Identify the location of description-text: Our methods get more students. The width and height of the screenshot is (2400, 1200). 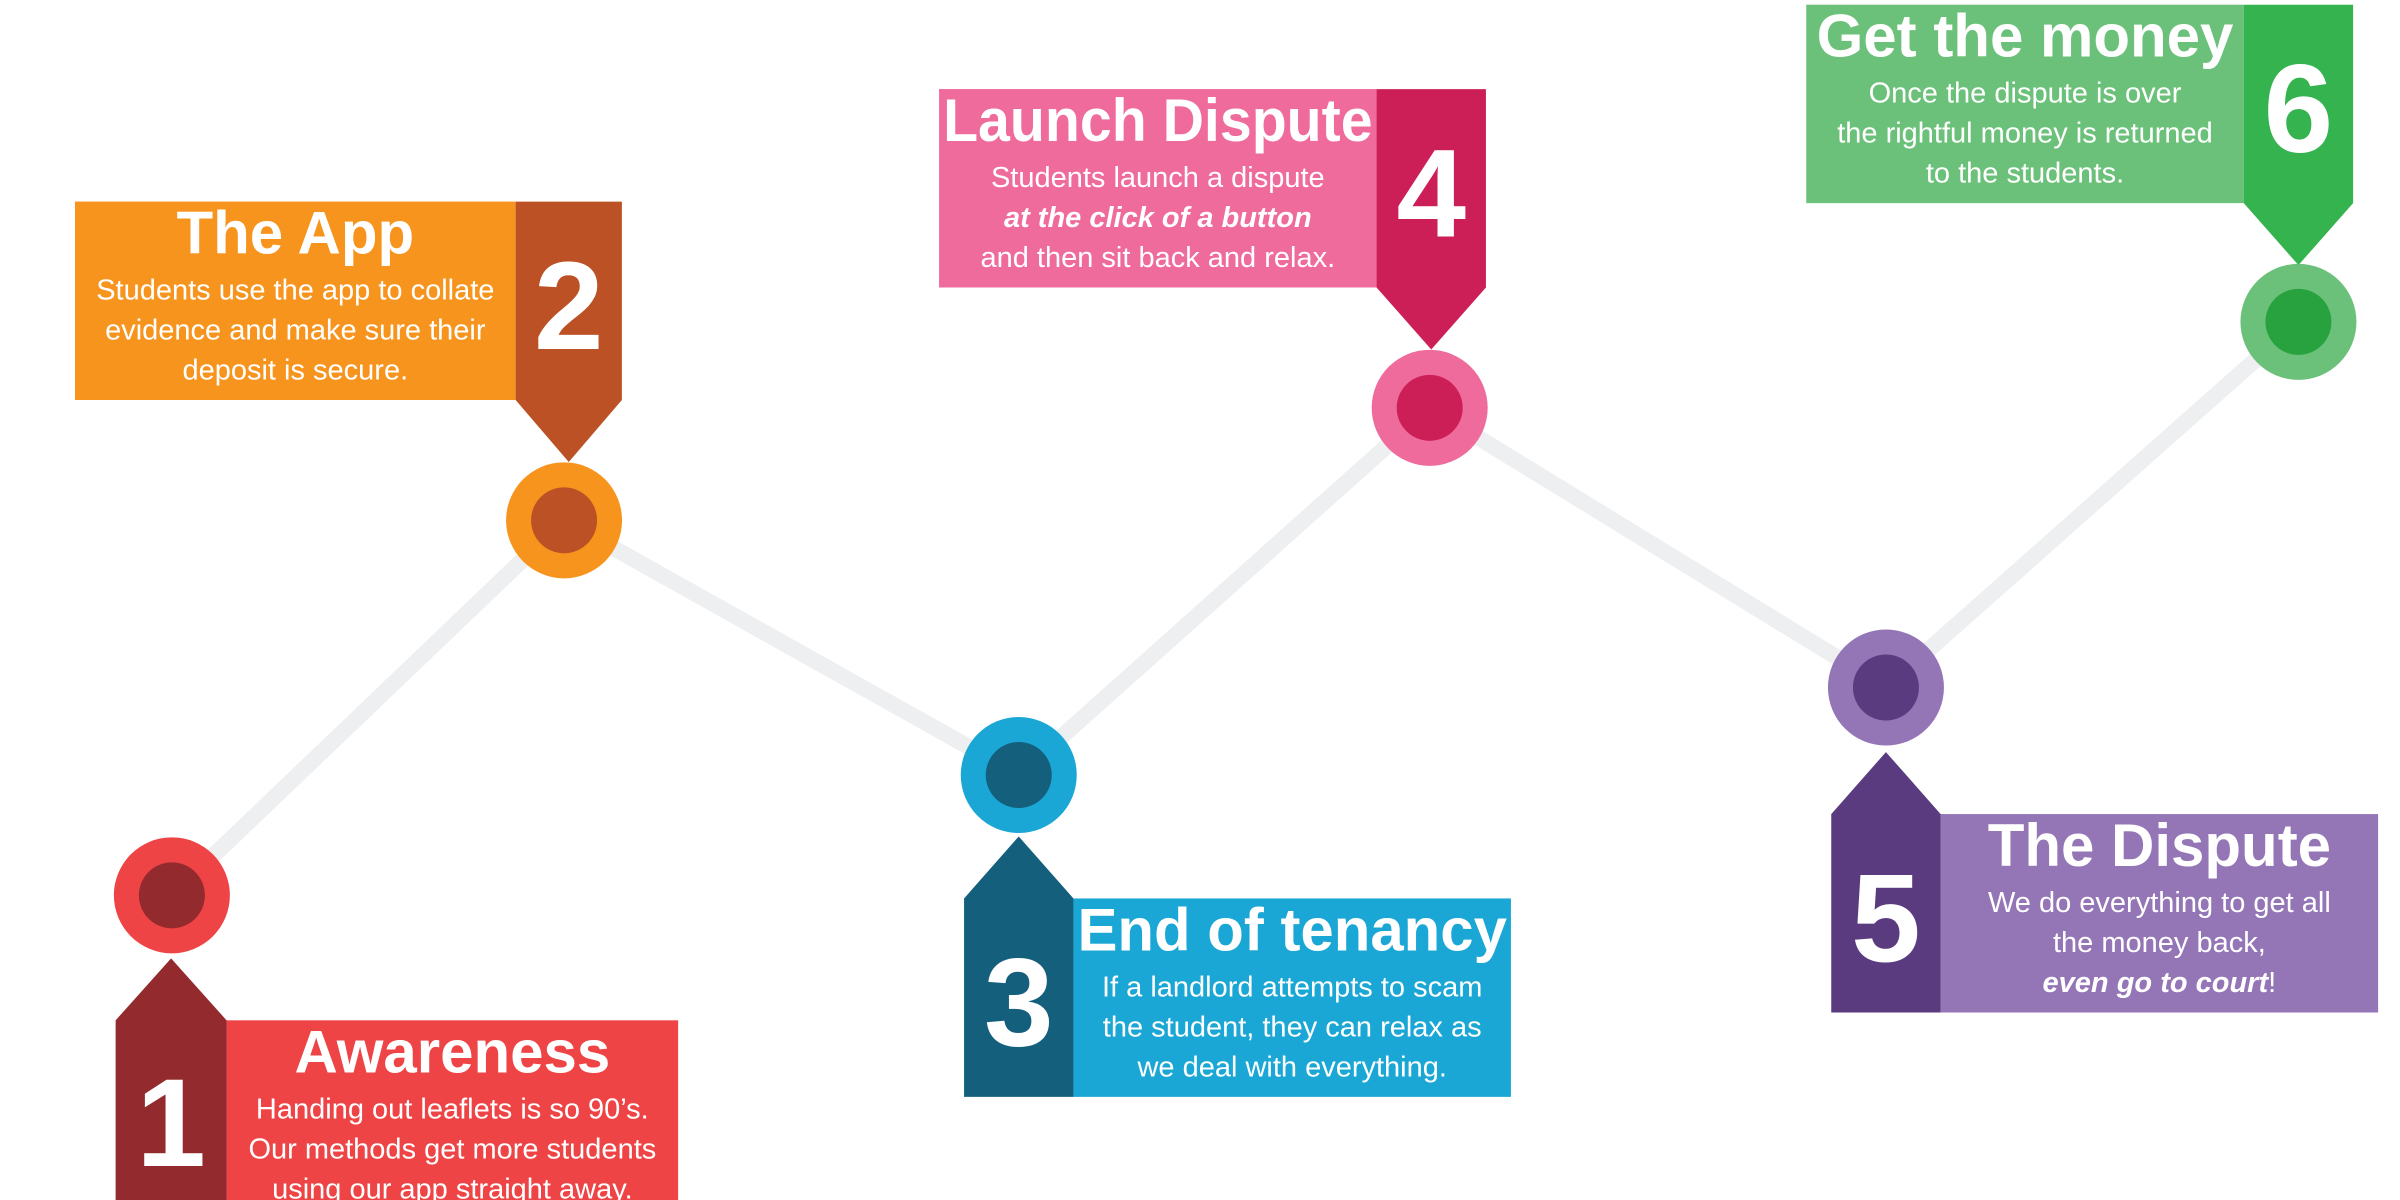
(452, 1149).